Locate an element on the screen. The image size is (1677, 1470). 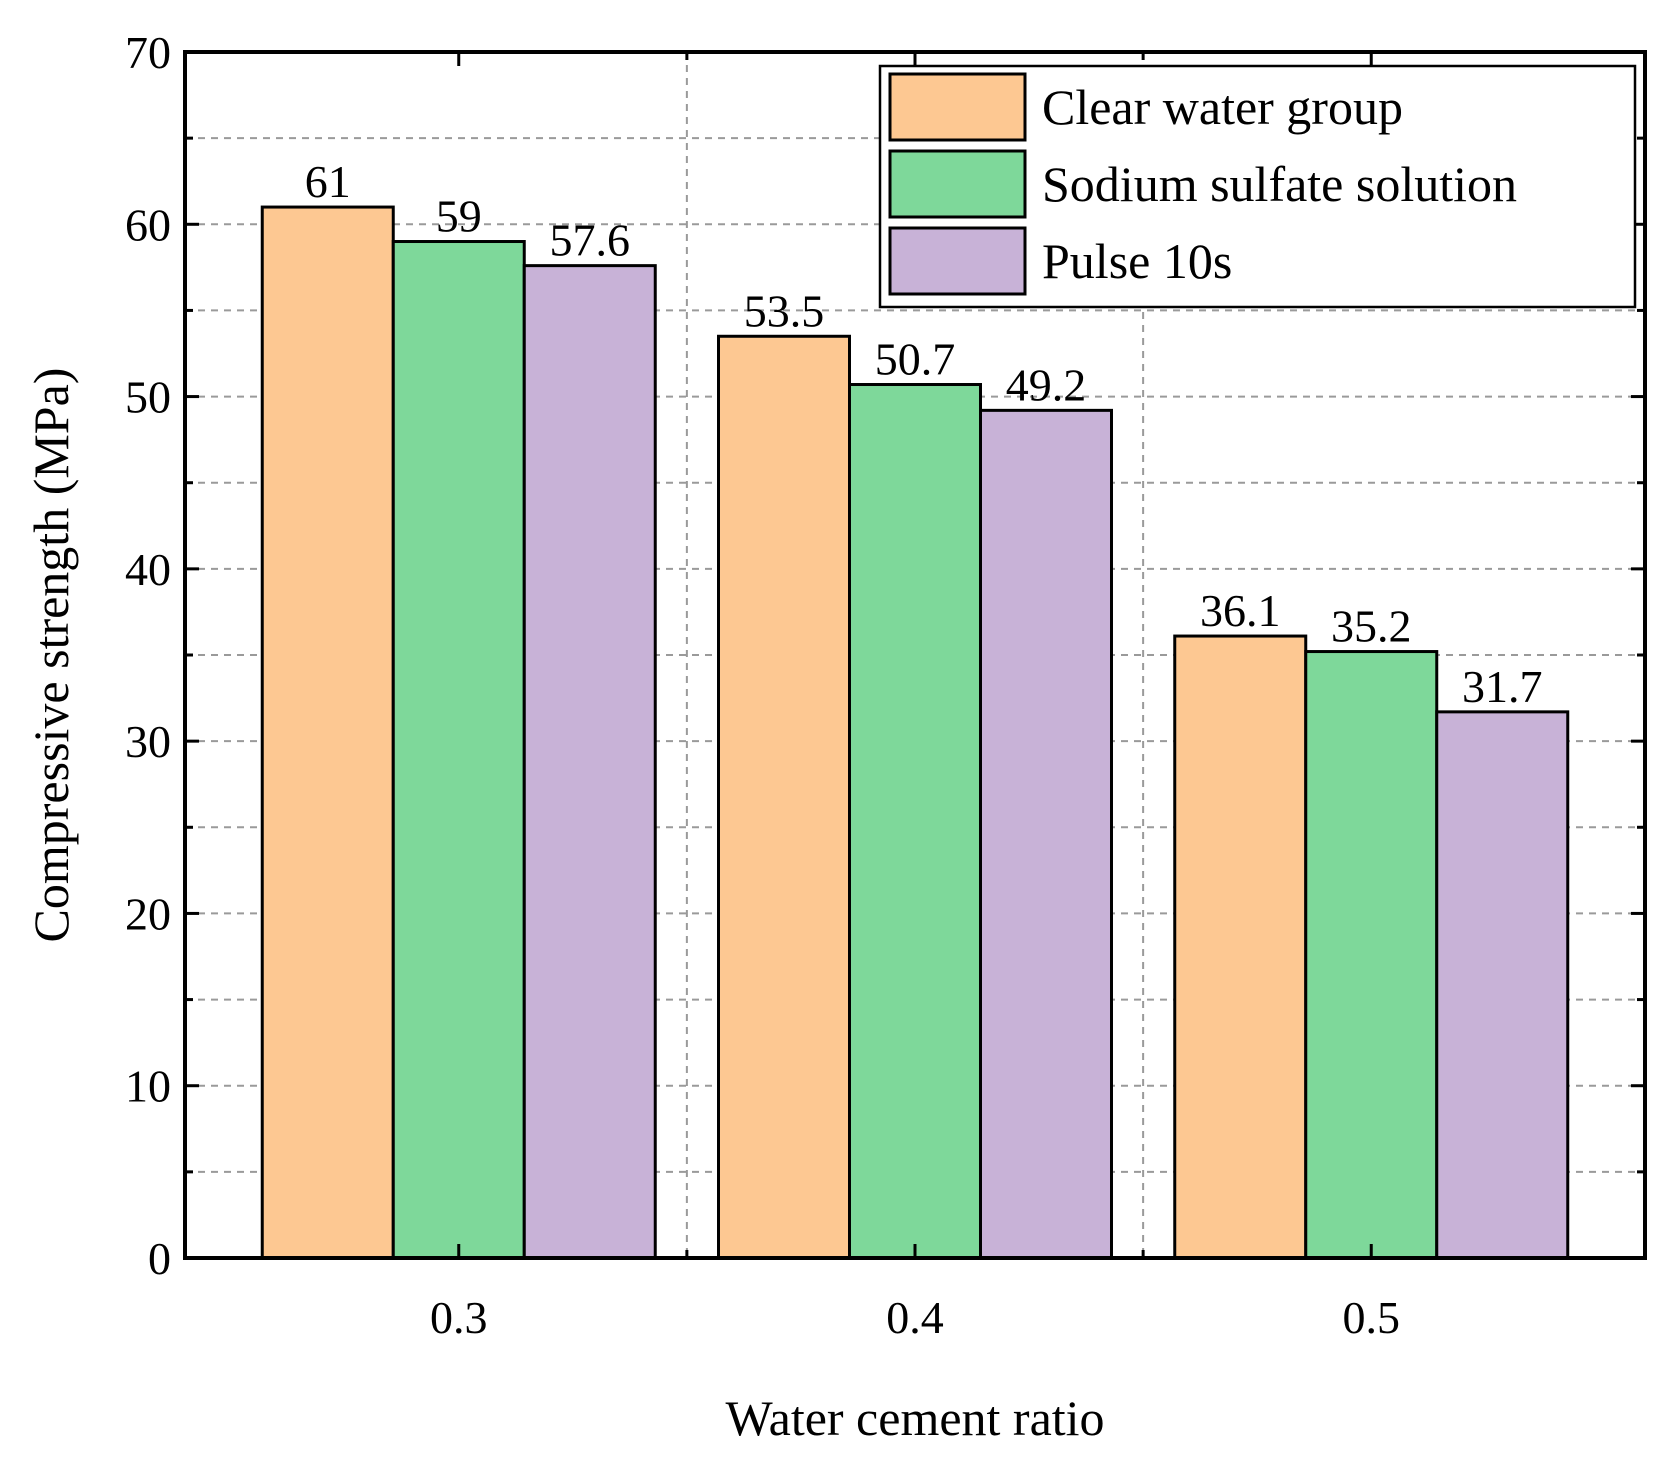
data-label: 50.7 is located at coordinates (915, 359).